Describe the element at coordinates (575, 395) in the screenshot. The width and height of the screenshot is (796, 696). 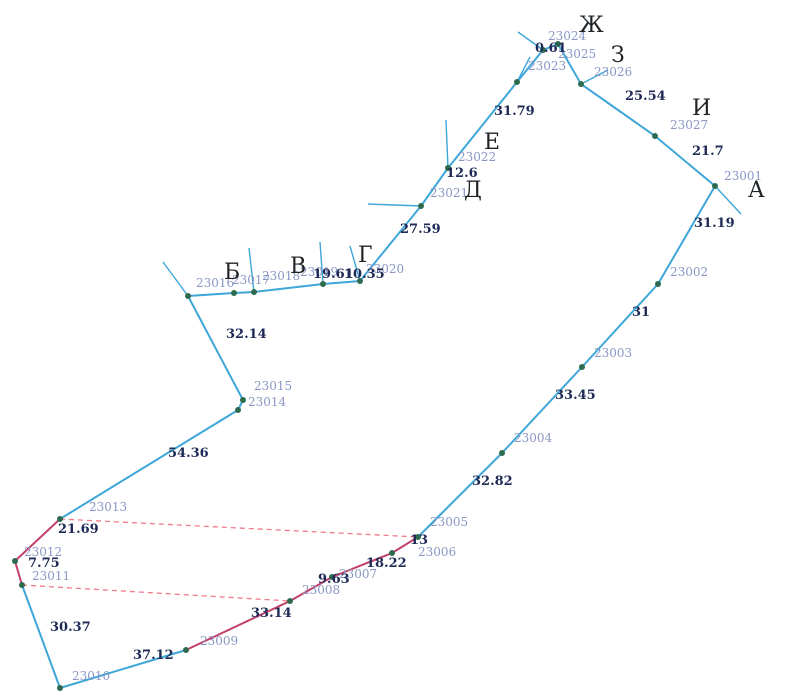
I see `segment-length: 33.45` at that location.